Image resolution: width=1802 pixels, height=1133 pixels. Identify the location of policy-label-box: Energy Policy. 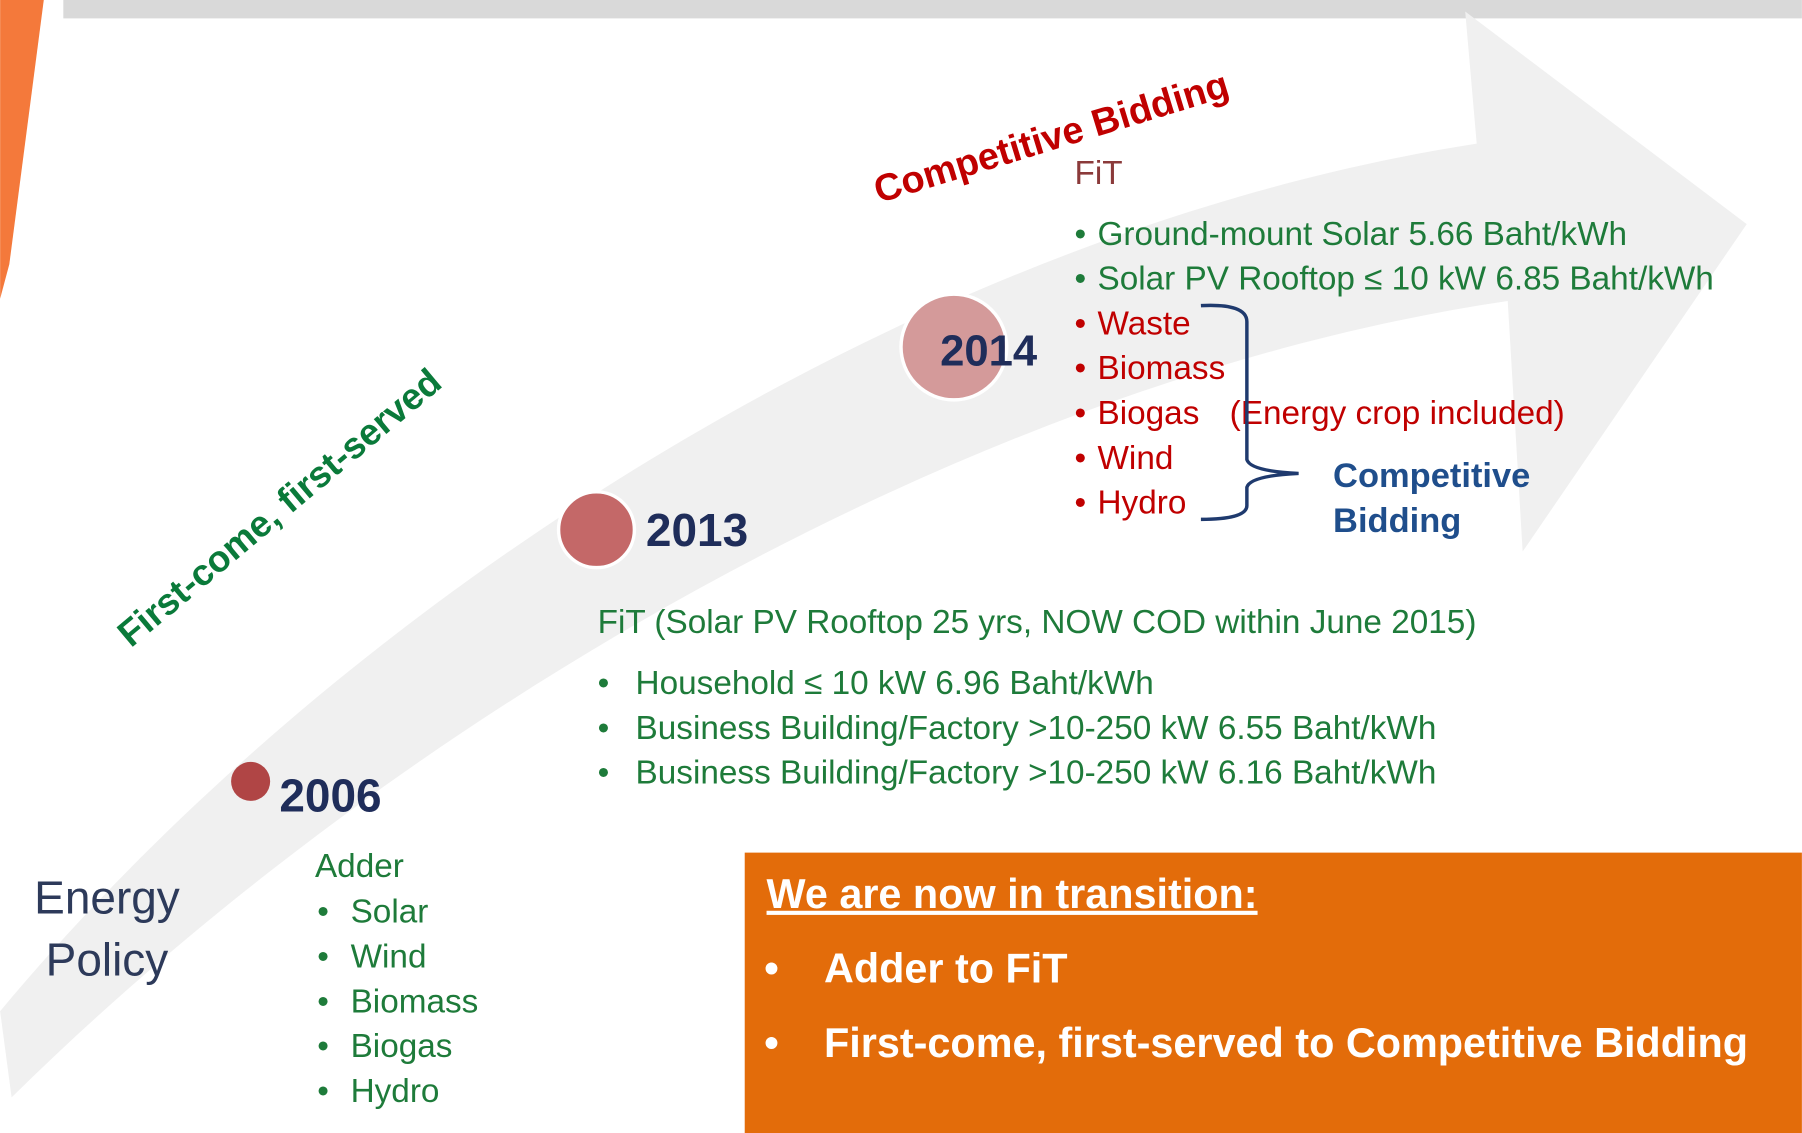
(107, 929).